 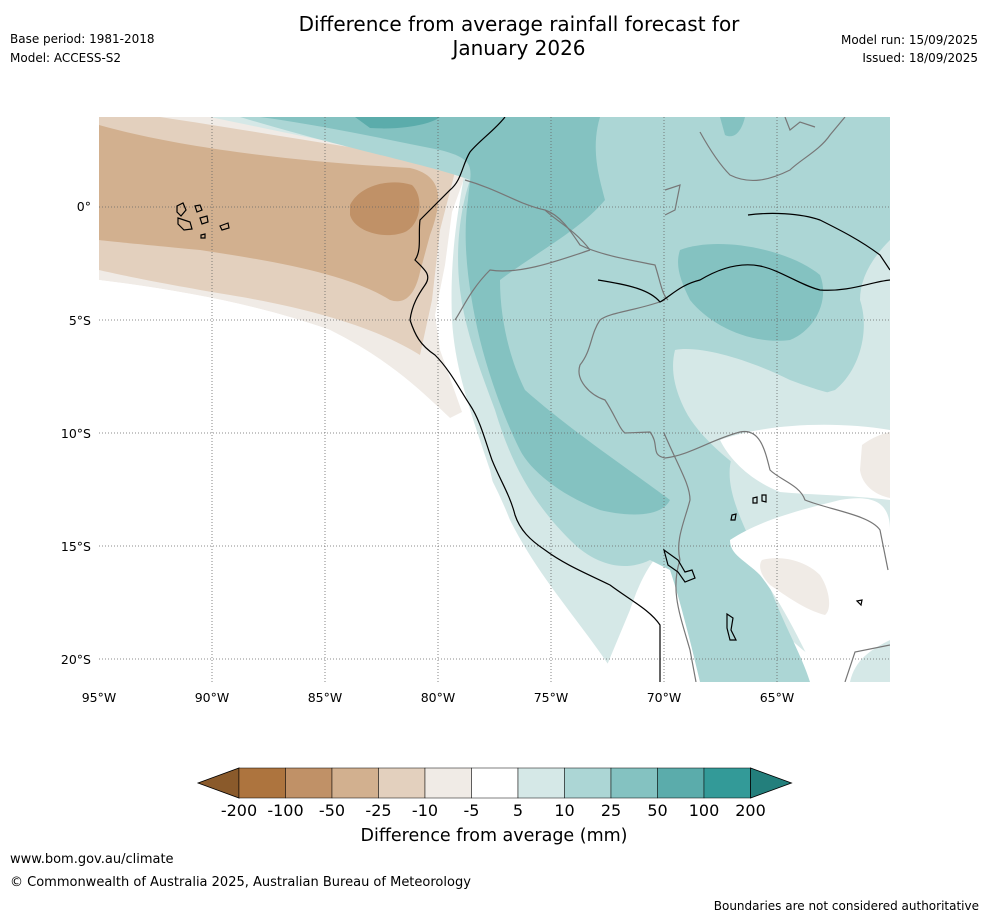 I want to click on colorbar-tick-label: -200, so click(x=239, y=810).